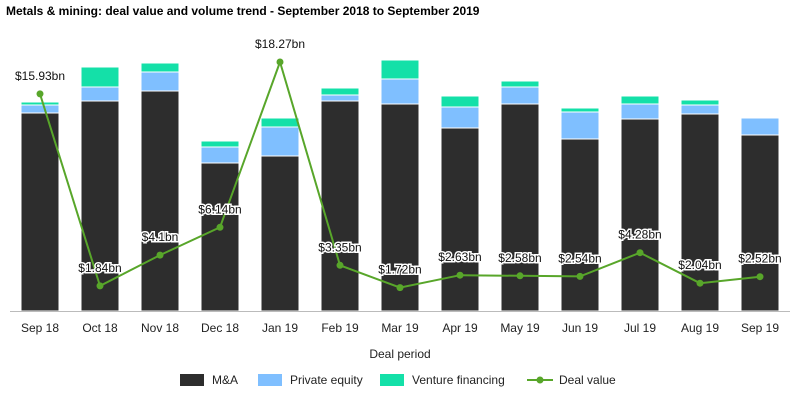 This screenshot has width=800, height=400. What do you see at coordinates (640, 328) in the screenshot?
I see `x-tick-label: Jul 19` at bounding box center [640, 328].